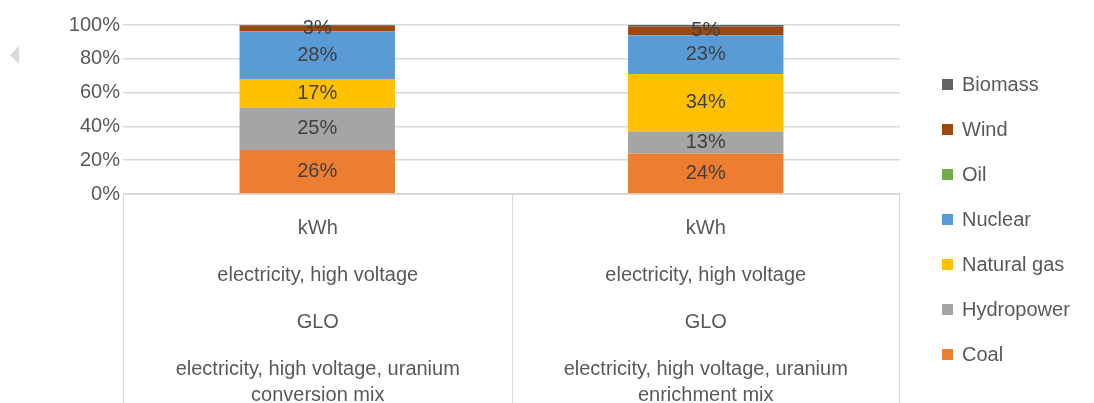 The image size is (1094, 403). What do you see at coordinates (106, 192) in the screenshot?
I see `y-tick-label: 0%` at bounding box center [106, 192].